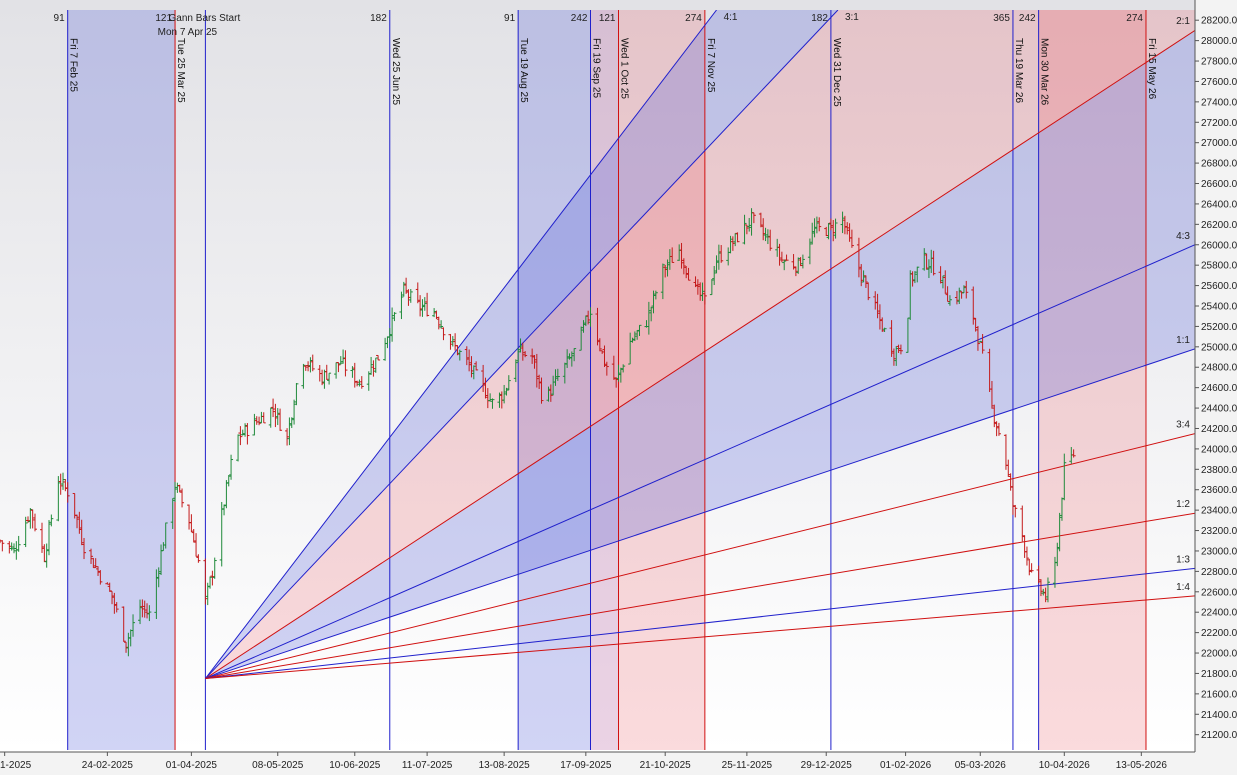  What do you see at coordinates (1219, 102) in the screenshot?
I see `y-tick-label: 27400.00` at bounding box center [1219, 102].